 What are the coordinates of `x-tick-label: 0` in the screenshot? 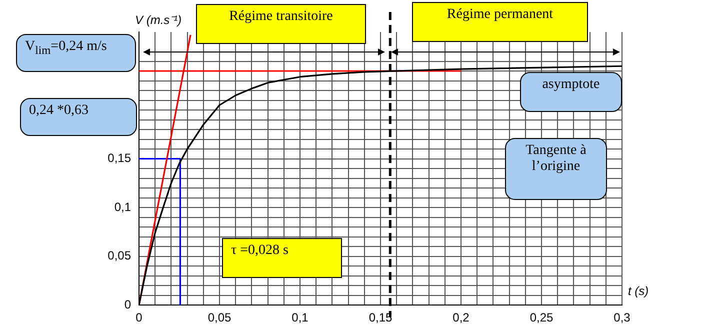 It's located at (139, 317).